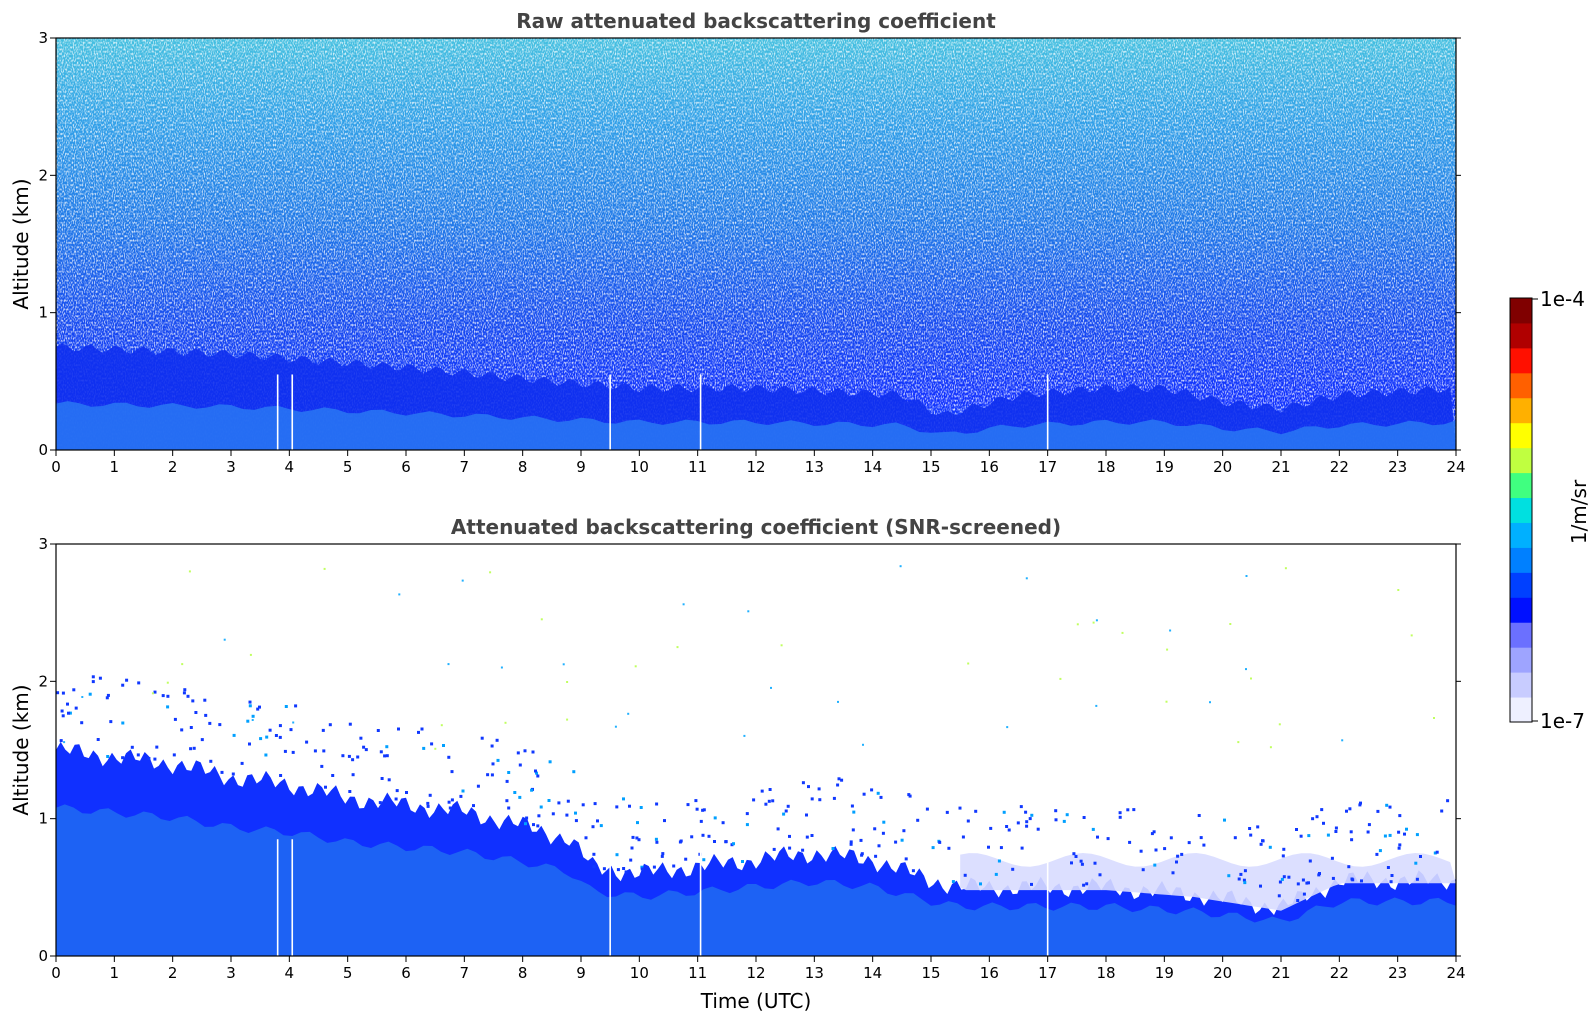  I want to click on x-tick-label: 6, so click(406, 973).